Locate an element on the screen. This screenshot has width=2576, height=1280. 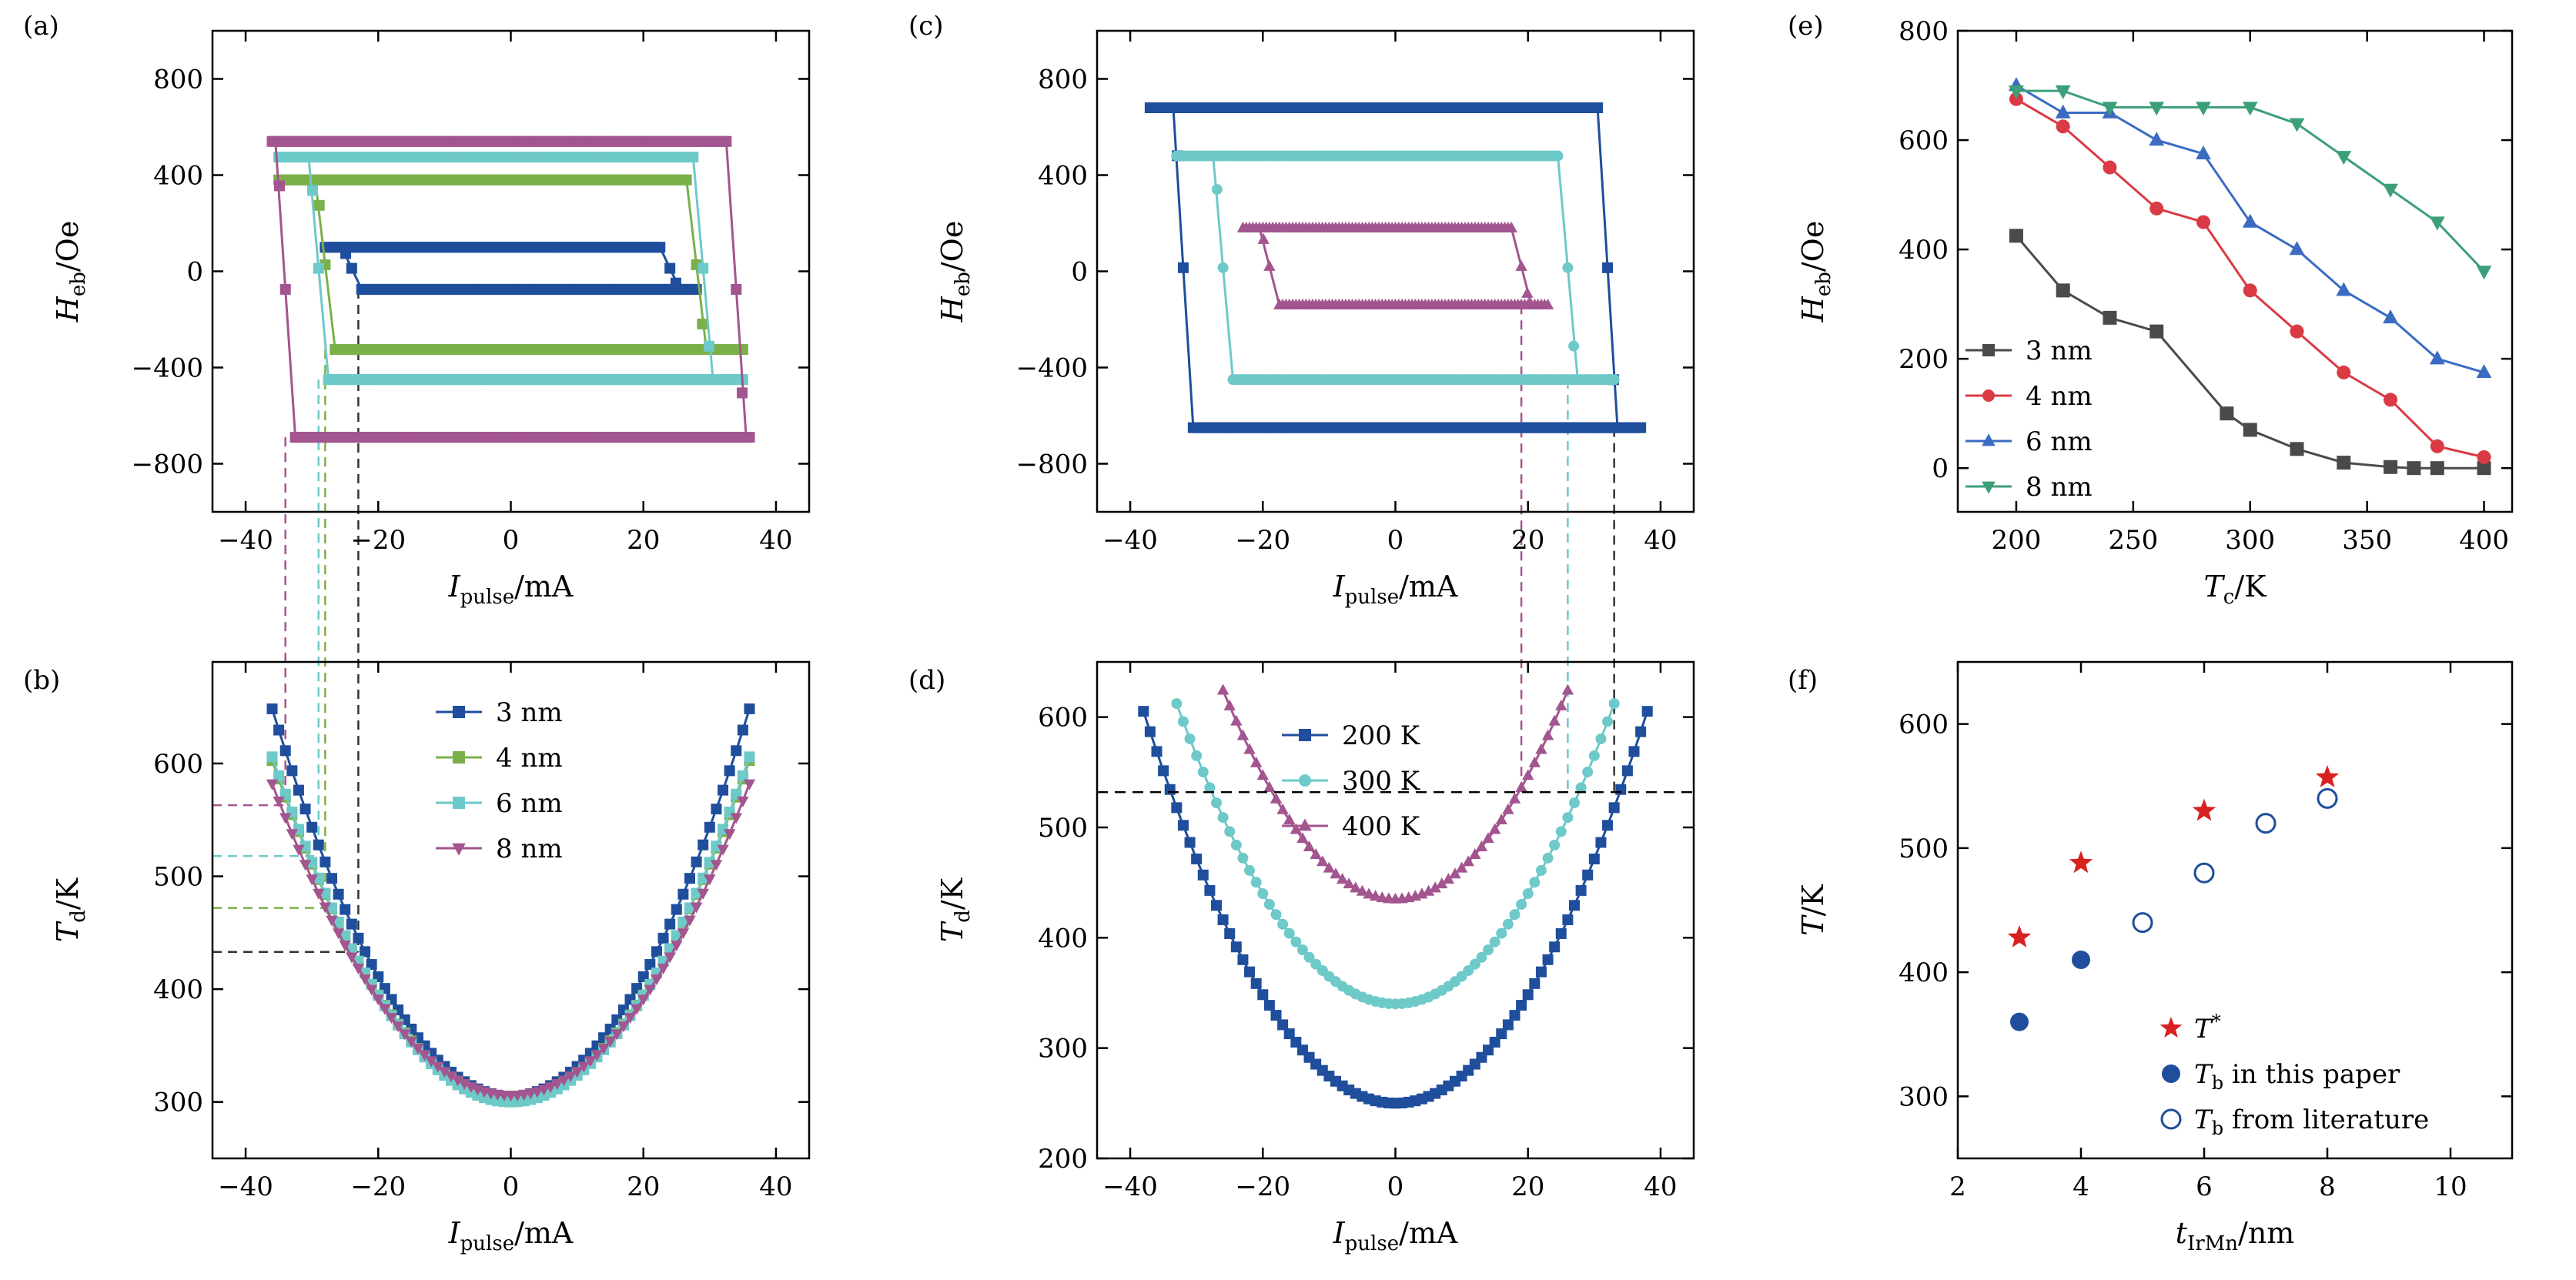
y-tick-label: 0 is located at coordinates (194, 272).